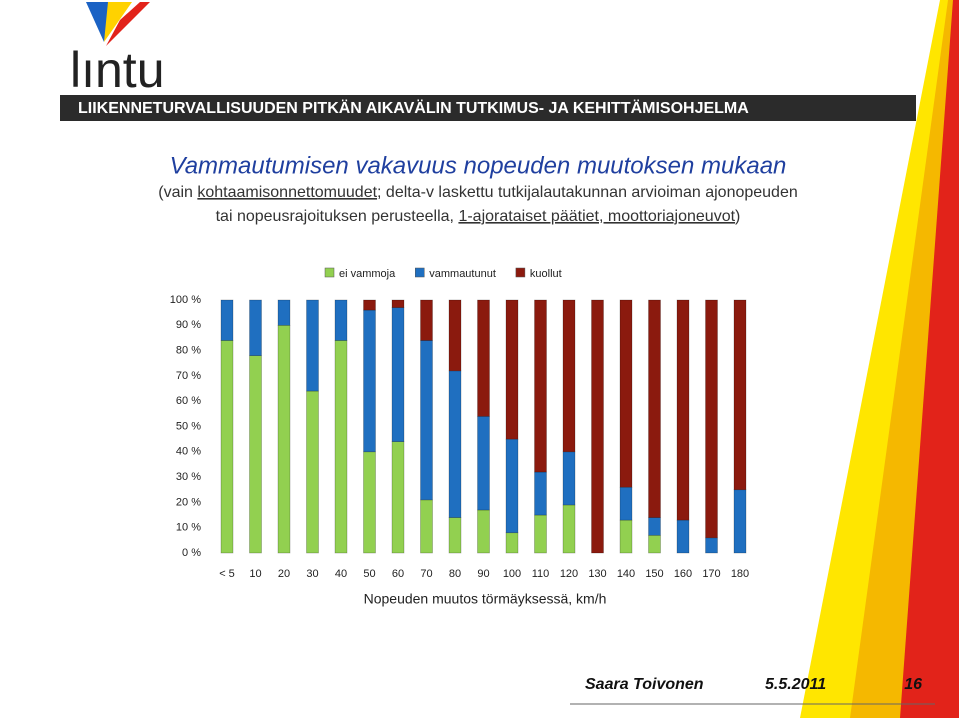 The height and width of the screenshot is (718, 959). Describe the element at coordinates (337, 216) in the screenshot. I see `subtitle-part: tai nopeusrajoituksen perusteella,` at that location.